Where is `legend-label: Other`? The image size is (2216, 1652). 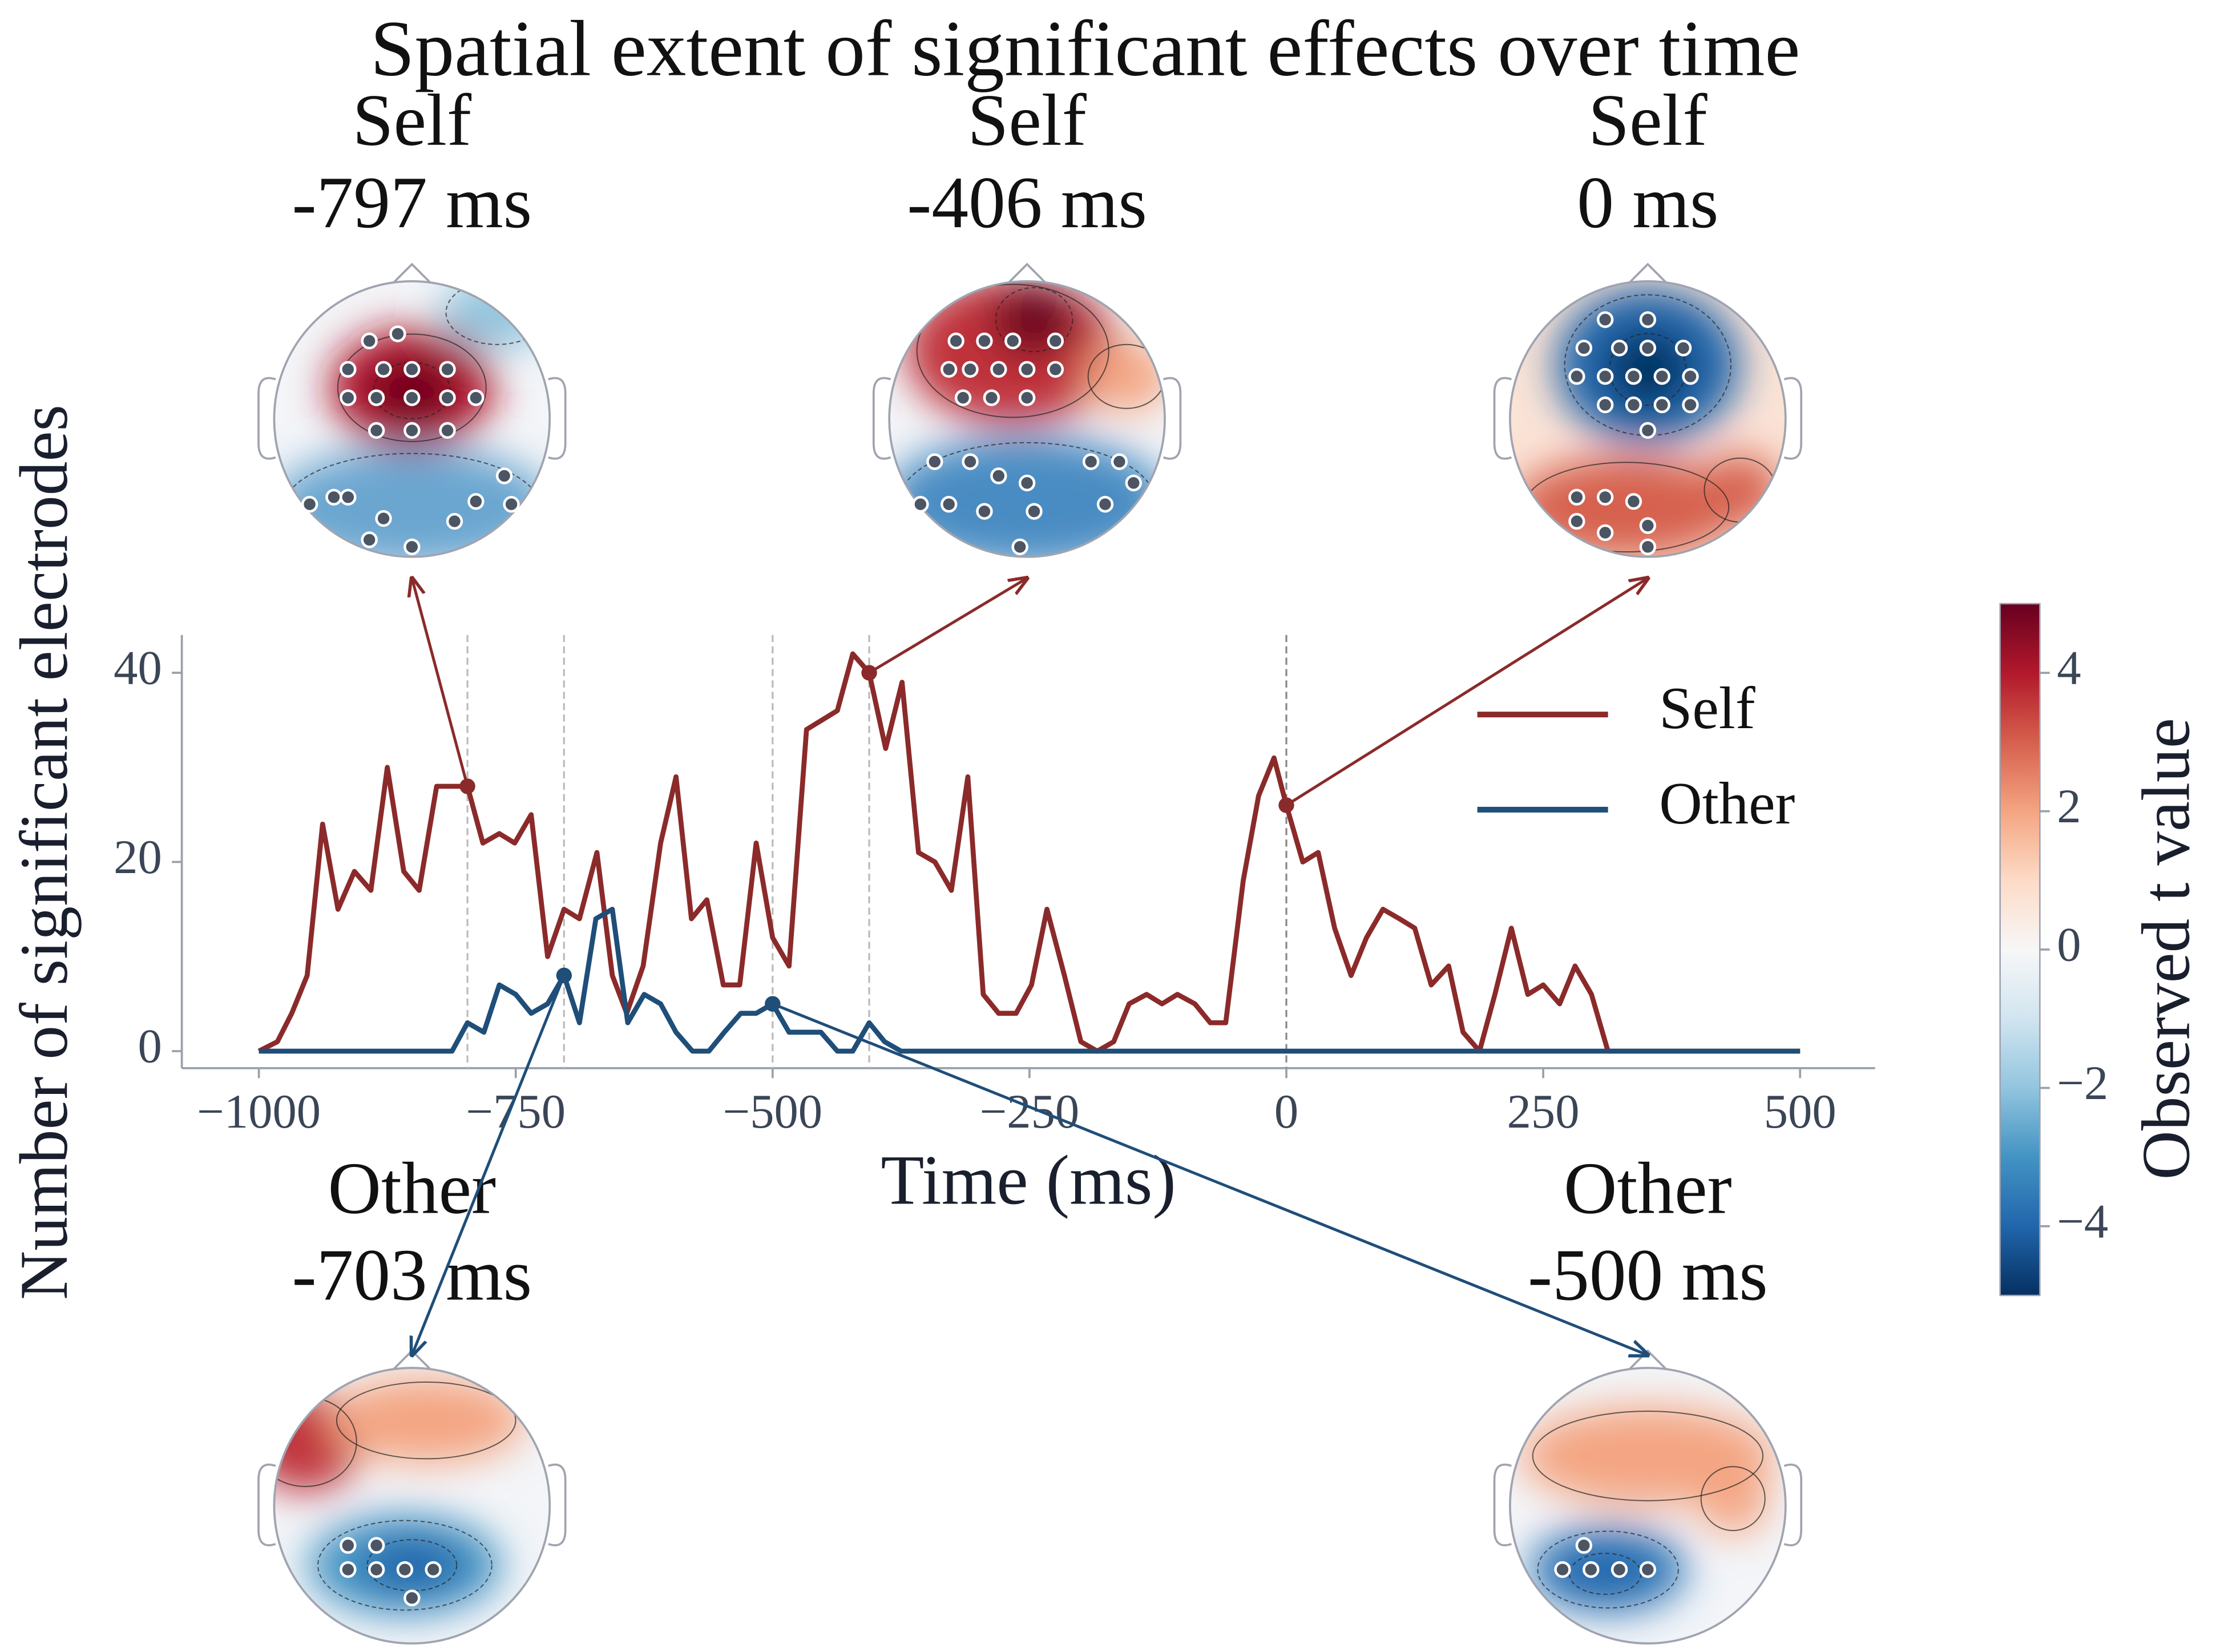
legend-label: Other is located at coordinates (1727, 803).